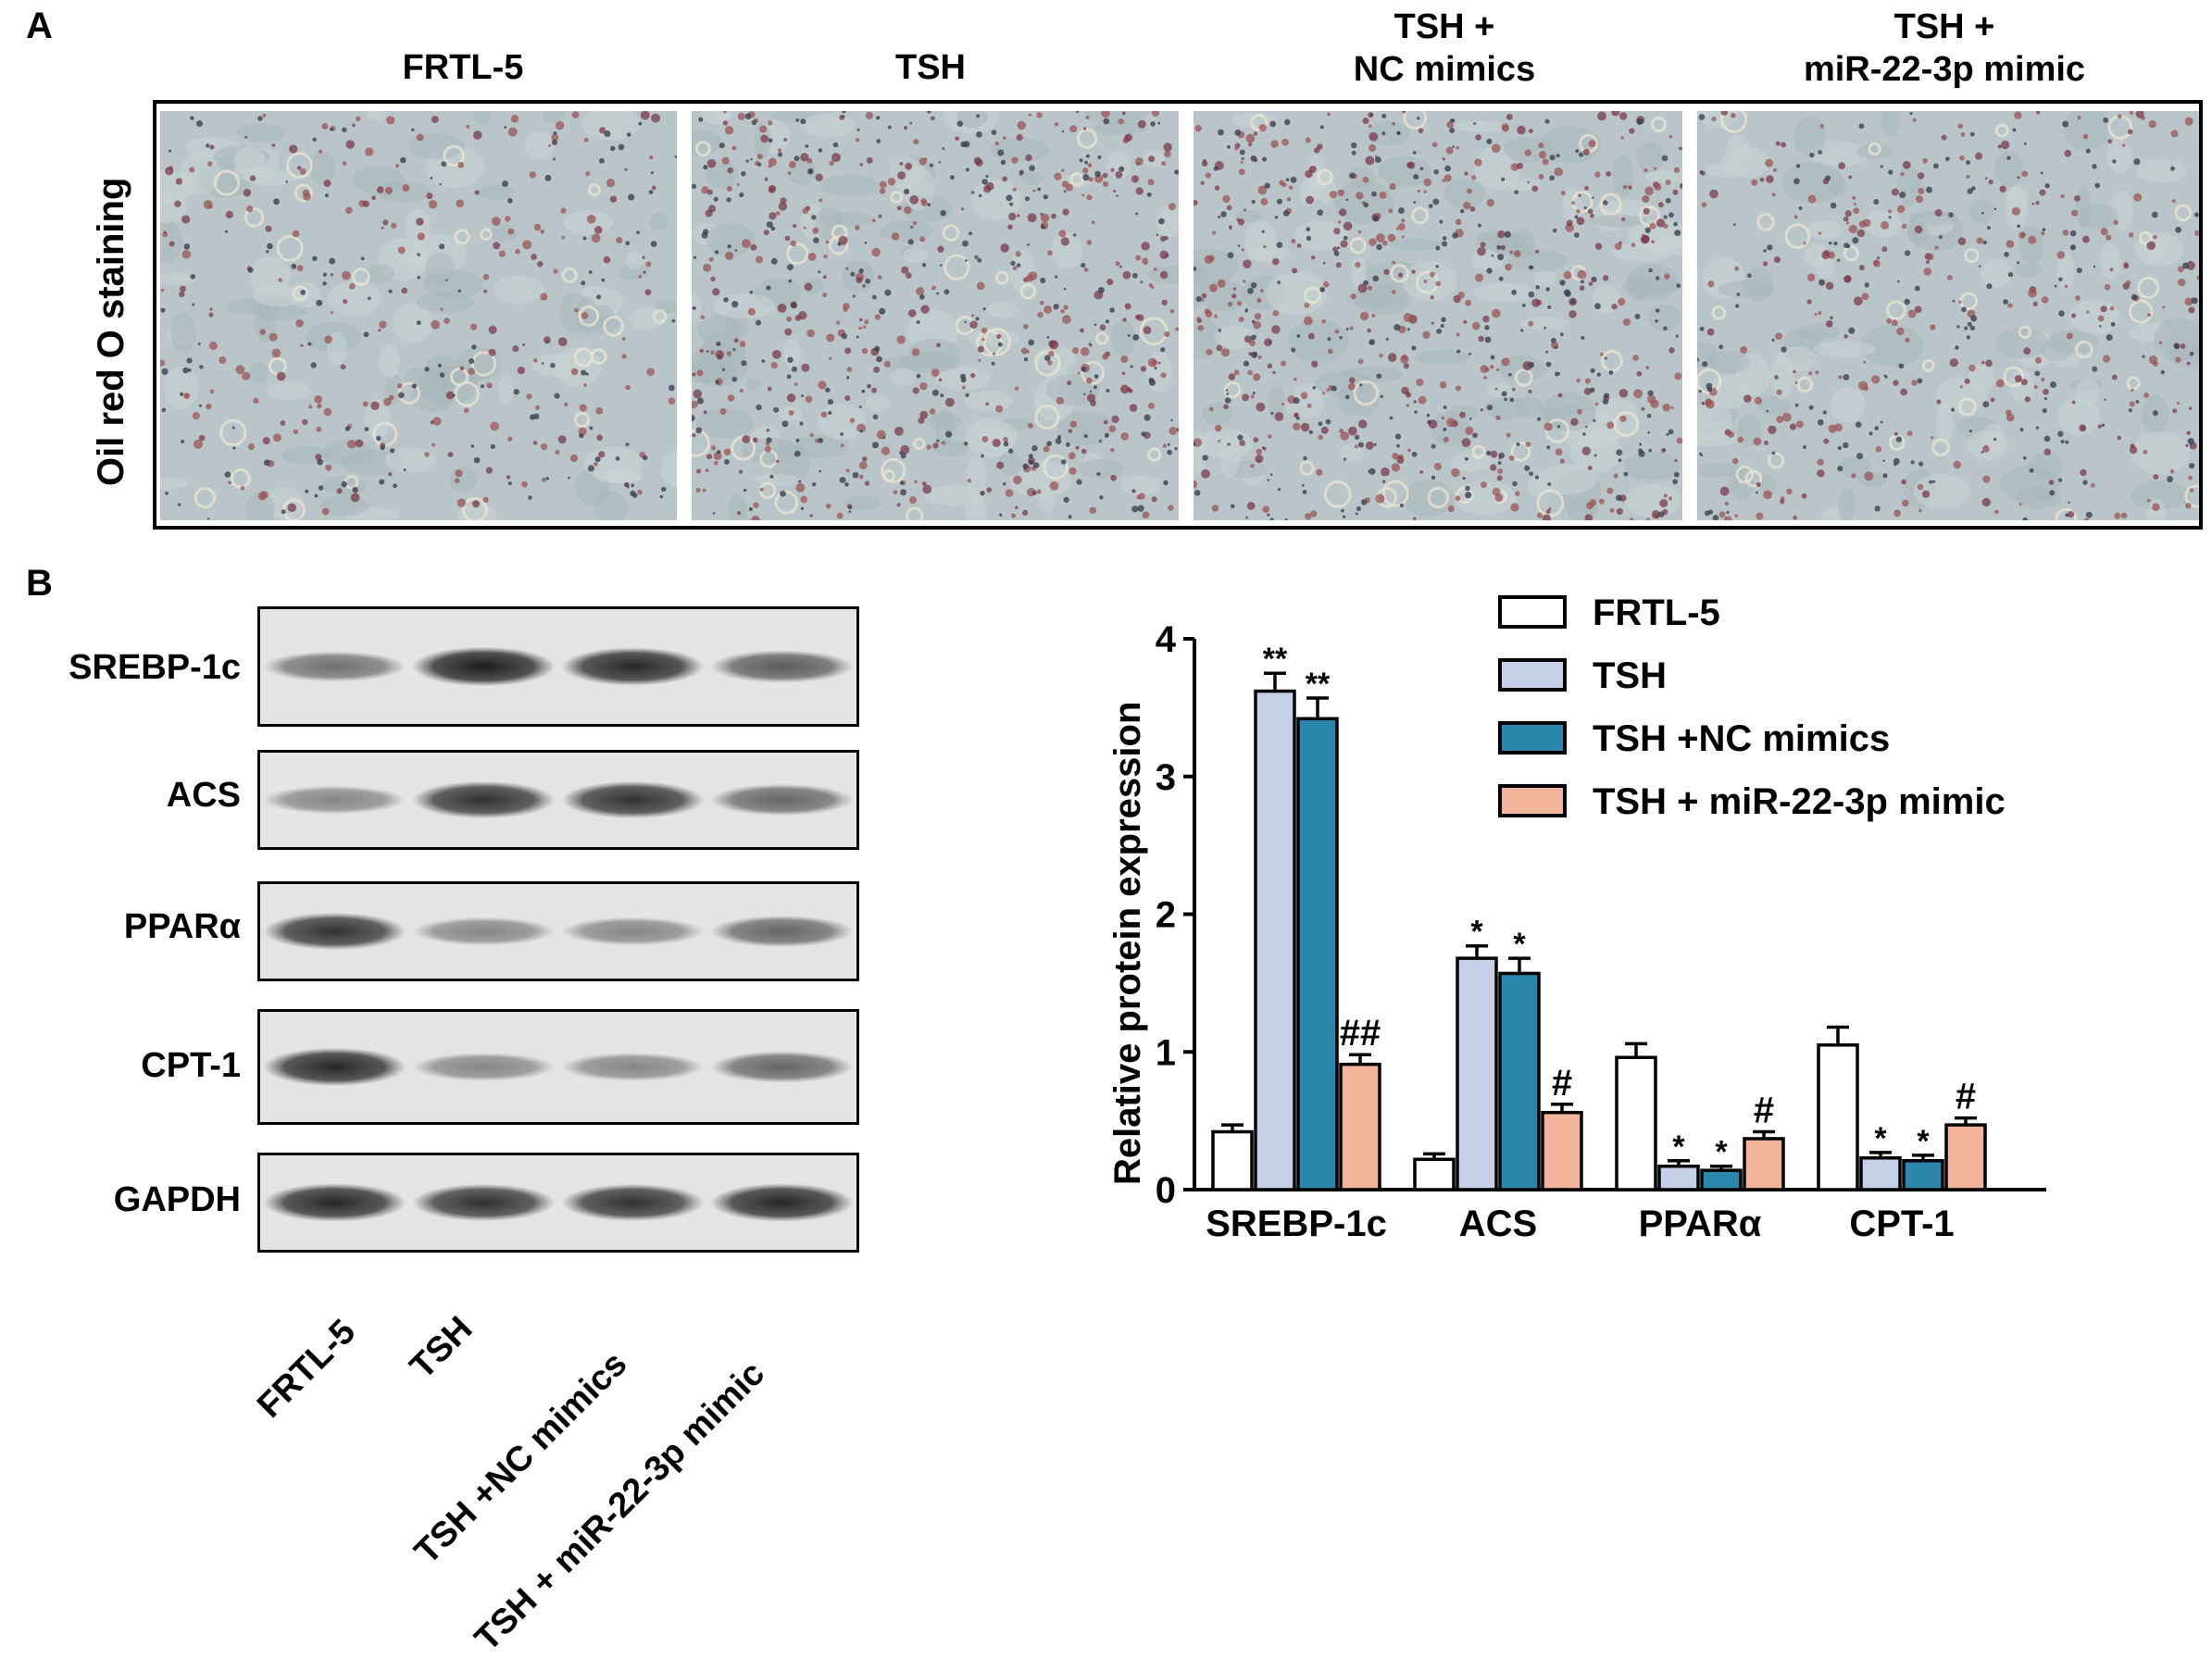  What do you see at coordinates (558, 666) in the screenshot?
I see `blot-srebp1c` at bounding box center [558, 666].